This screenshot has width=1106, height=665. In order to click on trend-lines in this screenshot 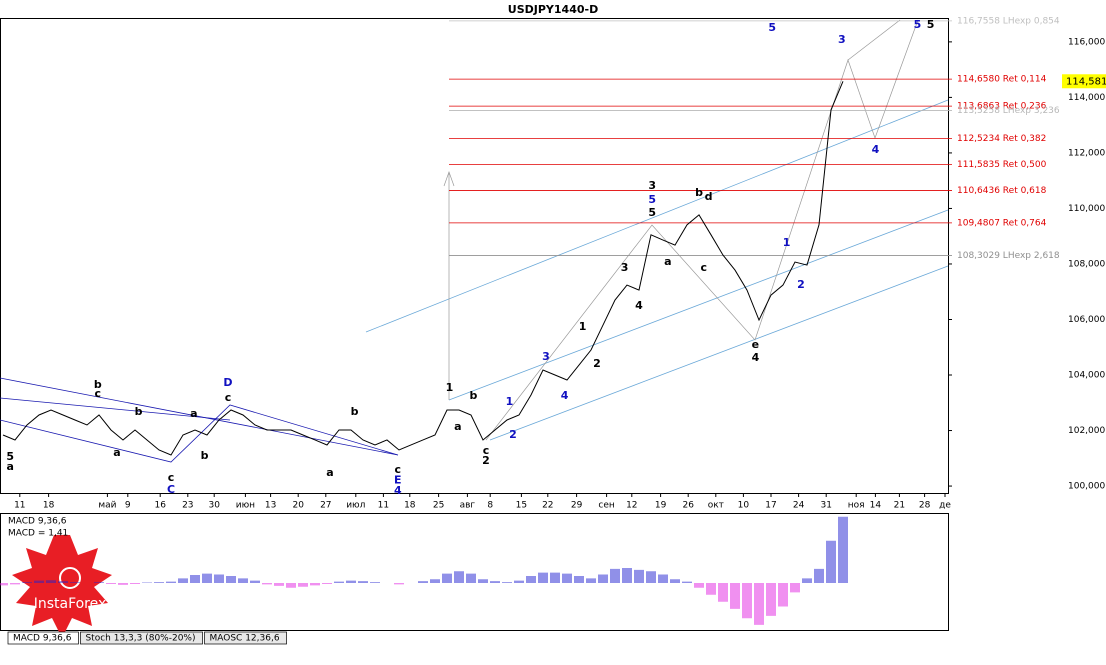, I will do `click(199, 420)`.